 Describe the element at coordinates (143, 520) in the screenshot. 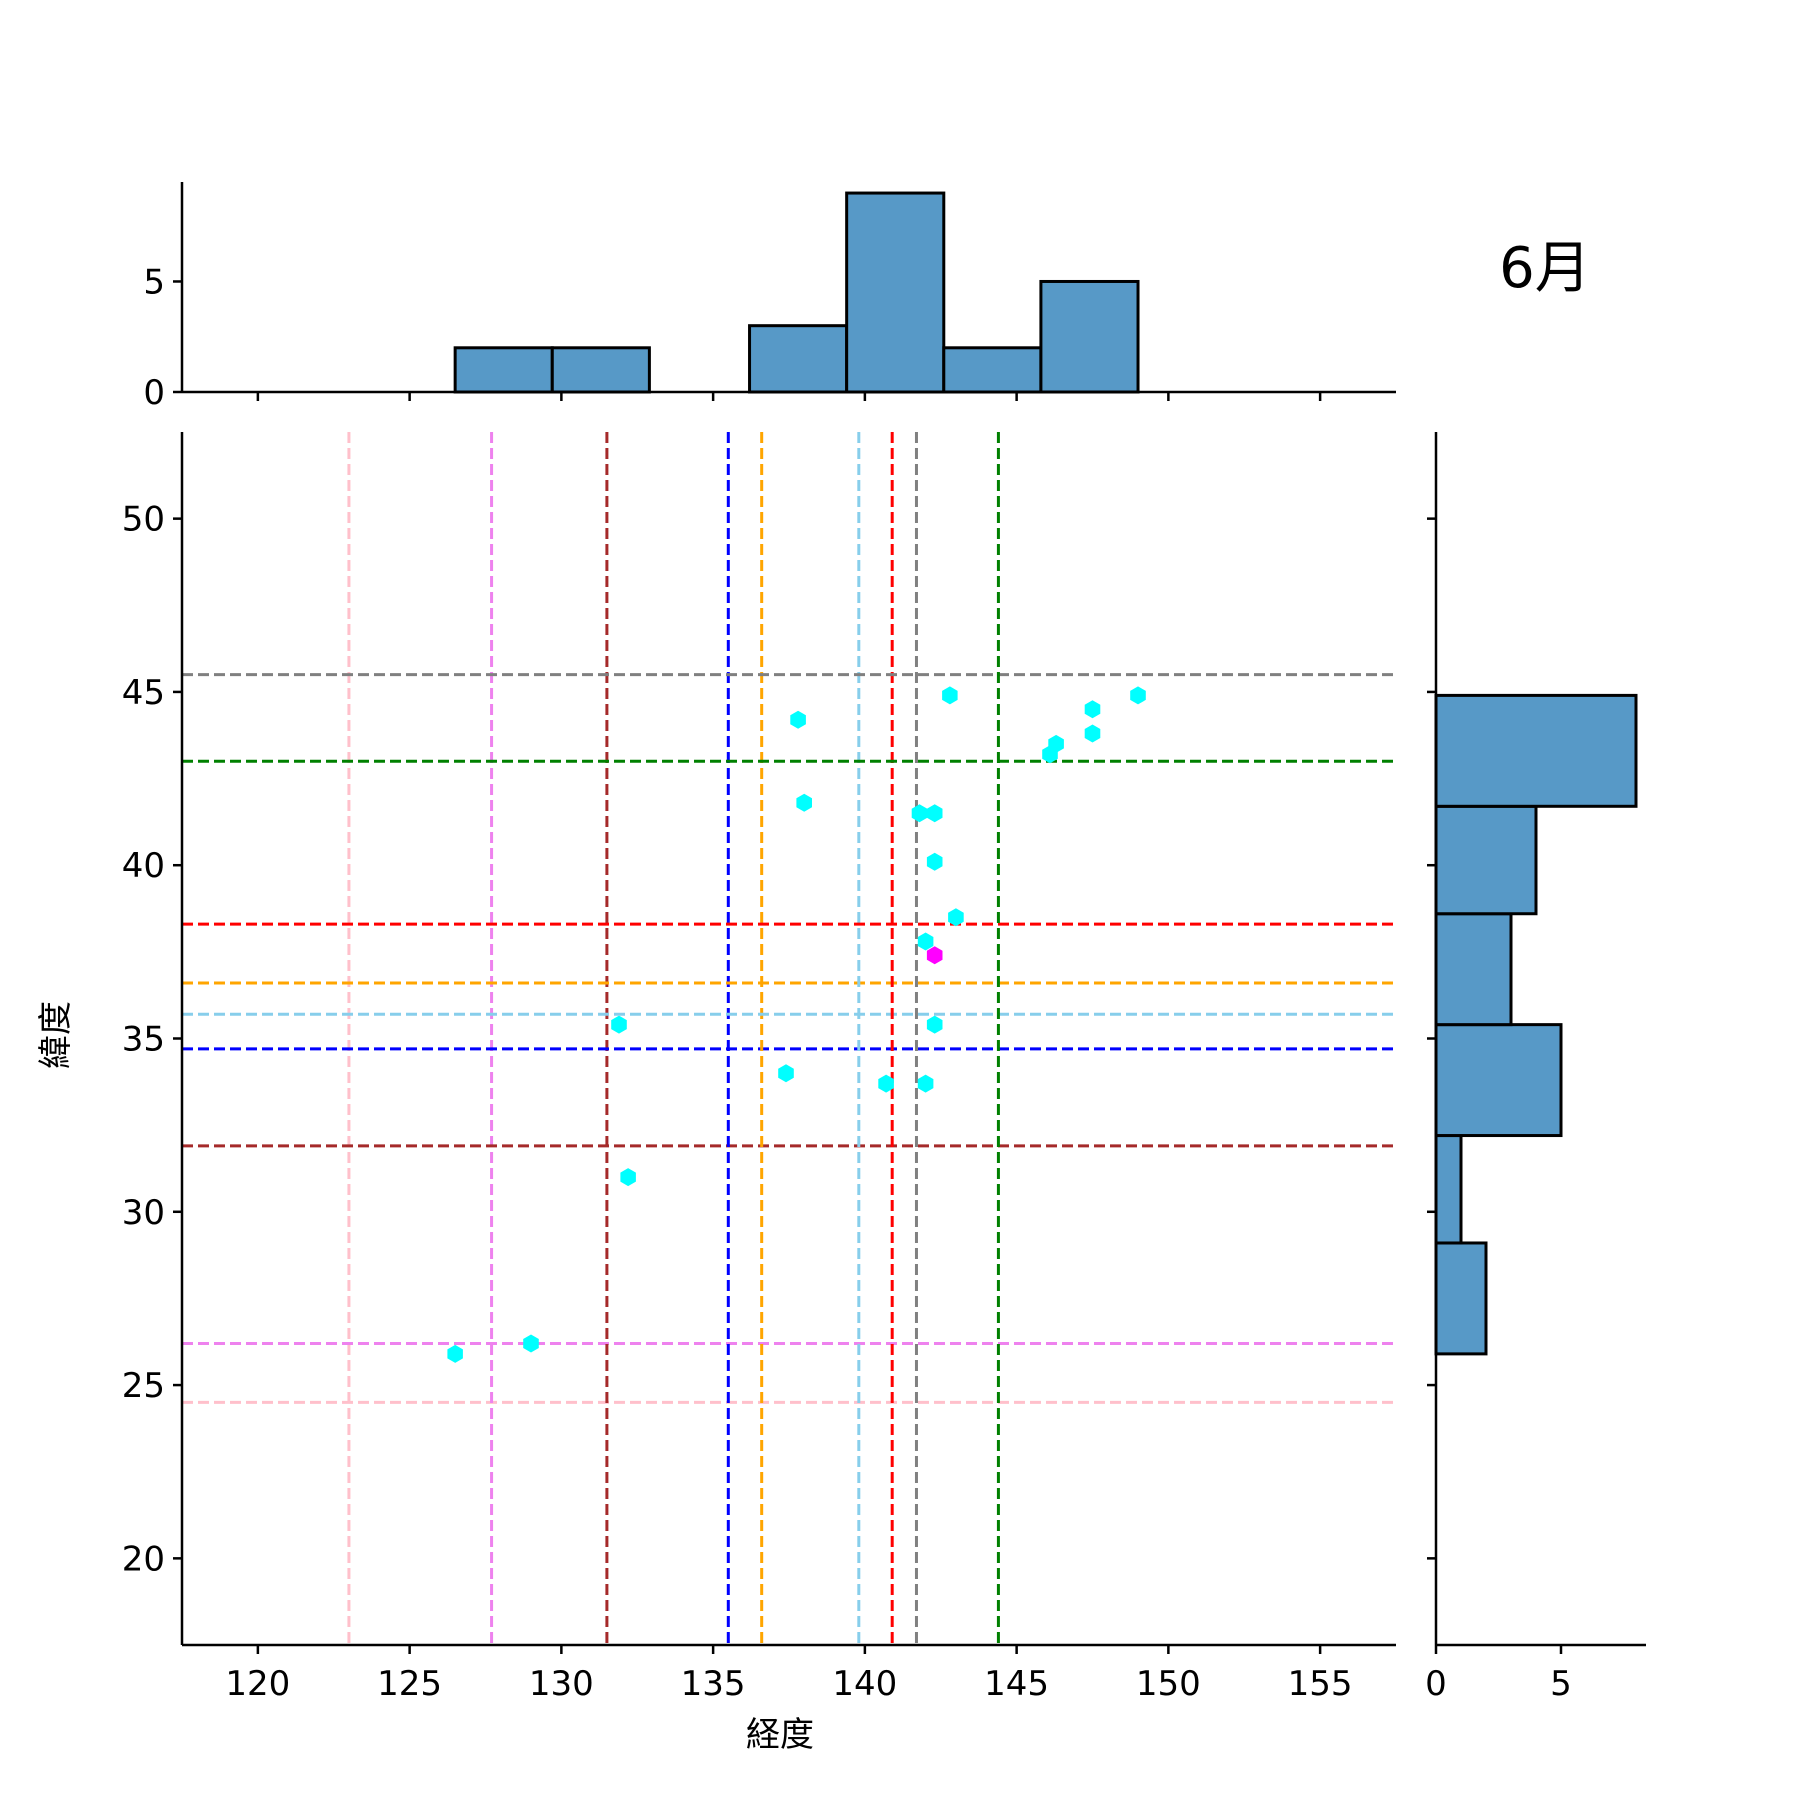

I see `y-tick-label: 50` at that location.